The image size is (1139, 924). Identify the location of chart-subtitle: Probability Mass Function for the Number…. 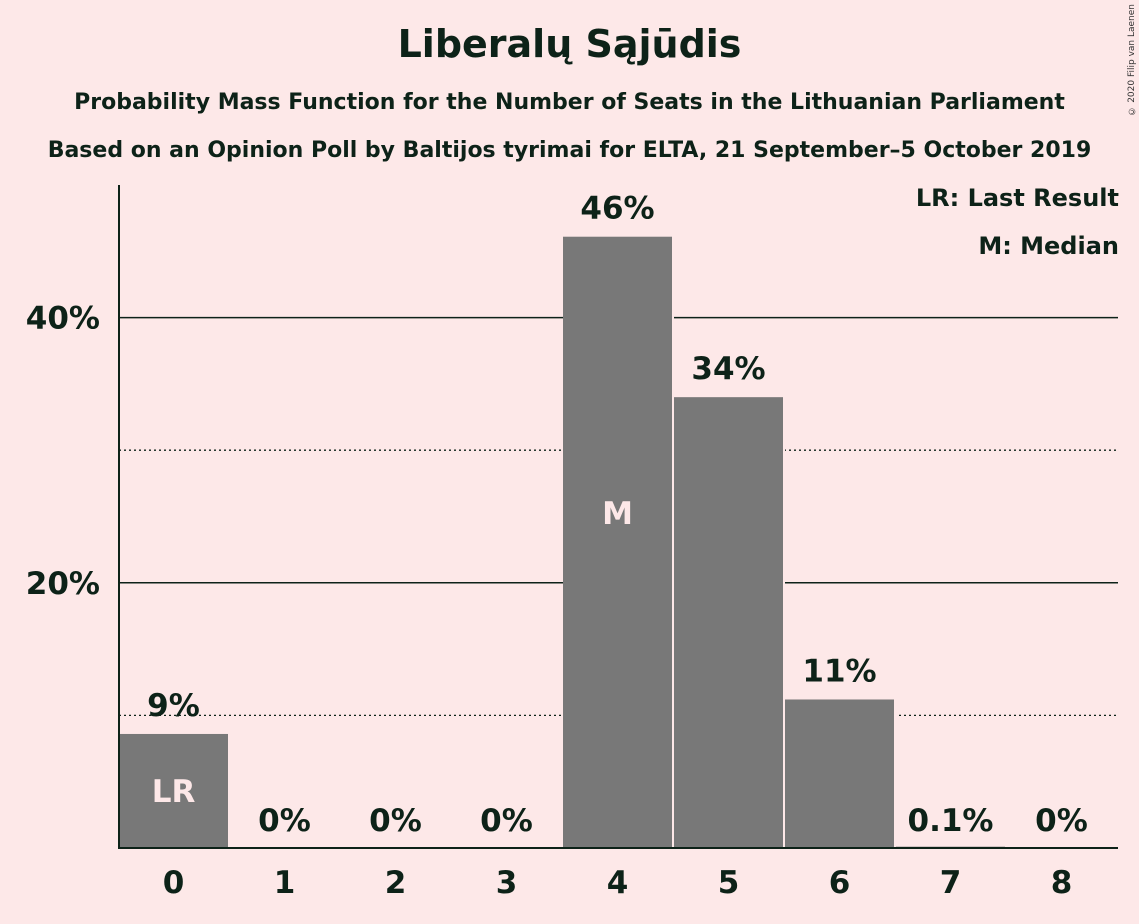
(569, 102).